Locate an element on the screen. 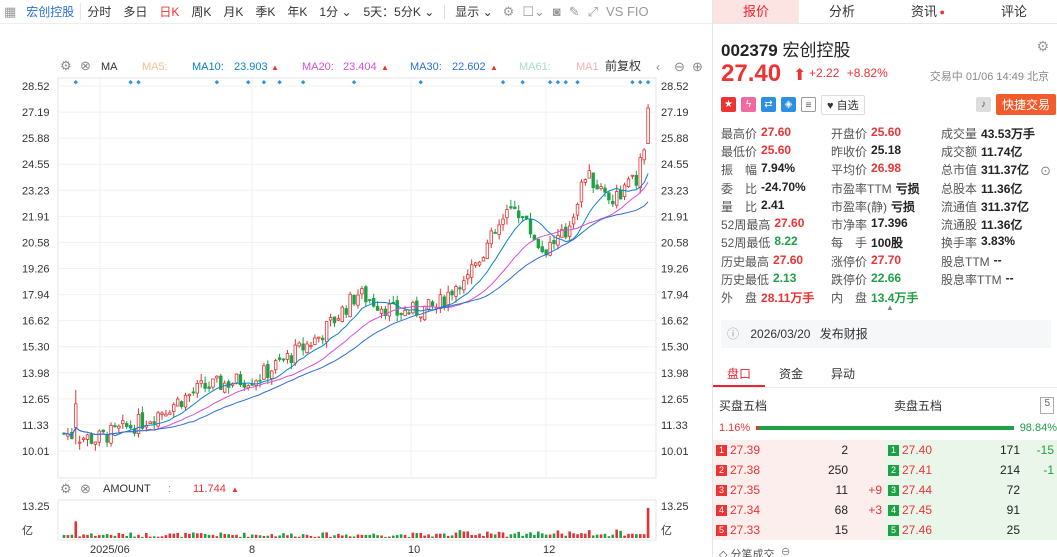 The image size is (1057, 557). ma-label: MA is located at coordinates (109, 67).